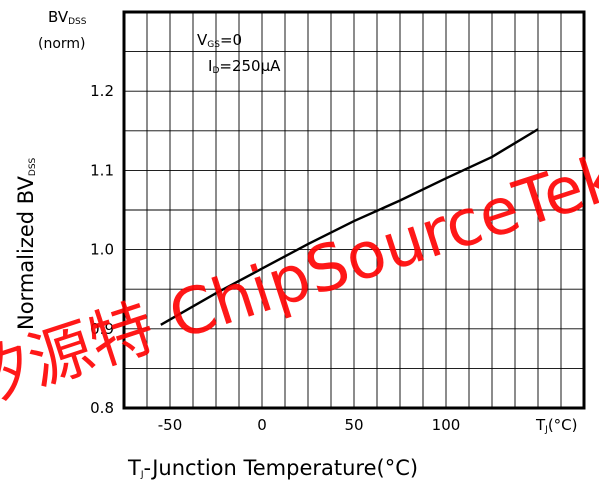  What do you see at coordinates (353, 425) in the screenshot?
I see `x-tick-label: 50` at bounding box center [353, 425].